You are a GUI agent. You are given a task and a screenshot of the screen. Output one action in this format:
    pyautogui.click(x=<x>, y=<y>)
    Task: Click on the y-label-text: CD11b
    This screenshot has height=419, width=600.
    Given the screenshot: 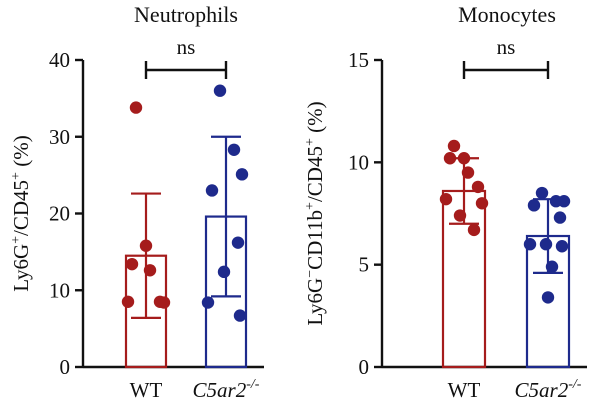 What is the action you would take?
    pyautogui.click(x=315, y=240)
    